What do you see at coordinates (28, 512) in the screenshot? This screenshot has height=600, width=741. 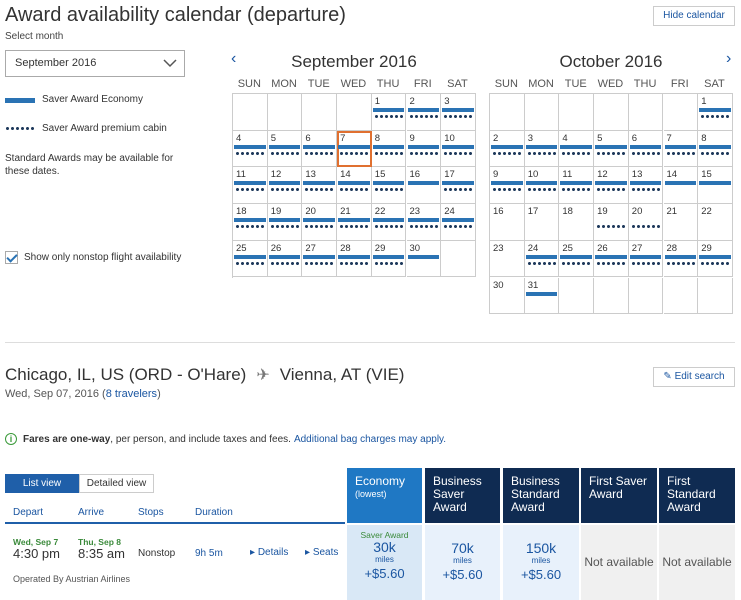 I see `col-depart: Depart` at bounding box center [28, 512].